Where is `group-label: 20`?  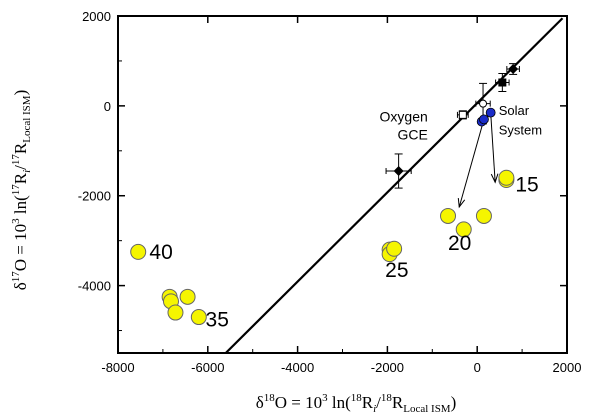 group-label: 20 is located at coordinates (459, 243).